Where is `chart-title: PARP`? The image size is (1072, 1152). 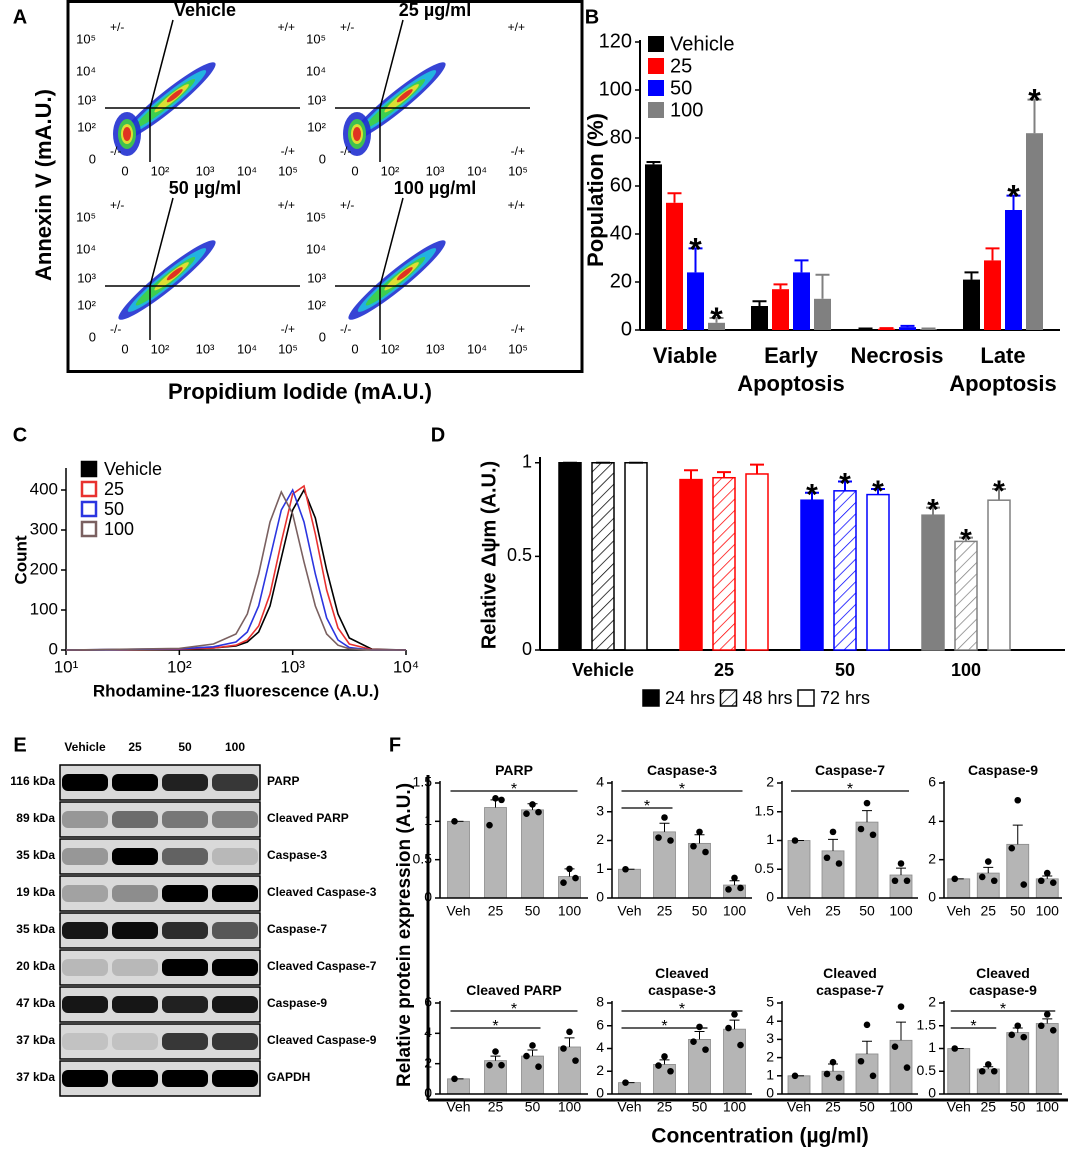
chart-title: PARP is located at coordinates (514, 770).